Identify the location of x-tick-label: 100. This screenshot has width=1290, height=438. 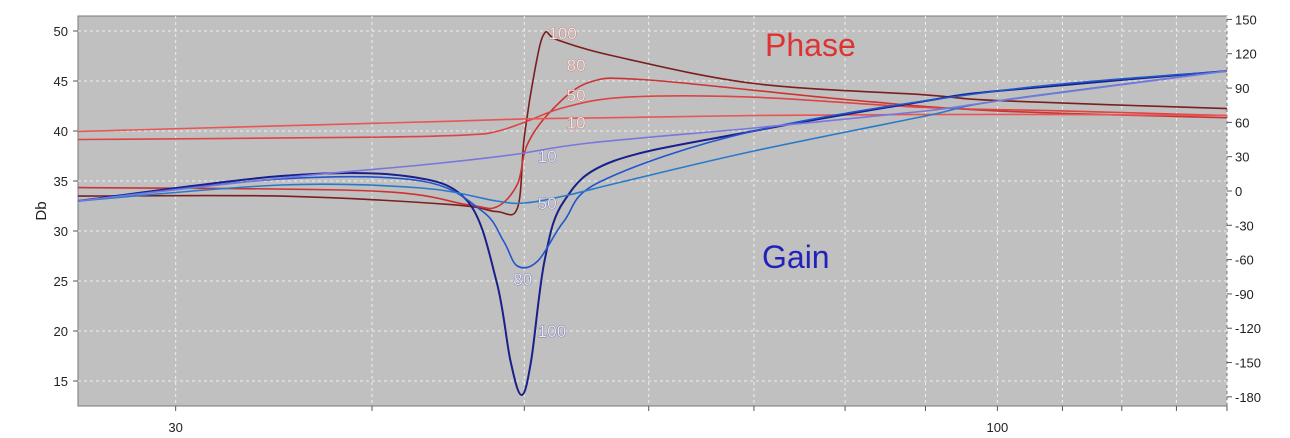
(998, 427).